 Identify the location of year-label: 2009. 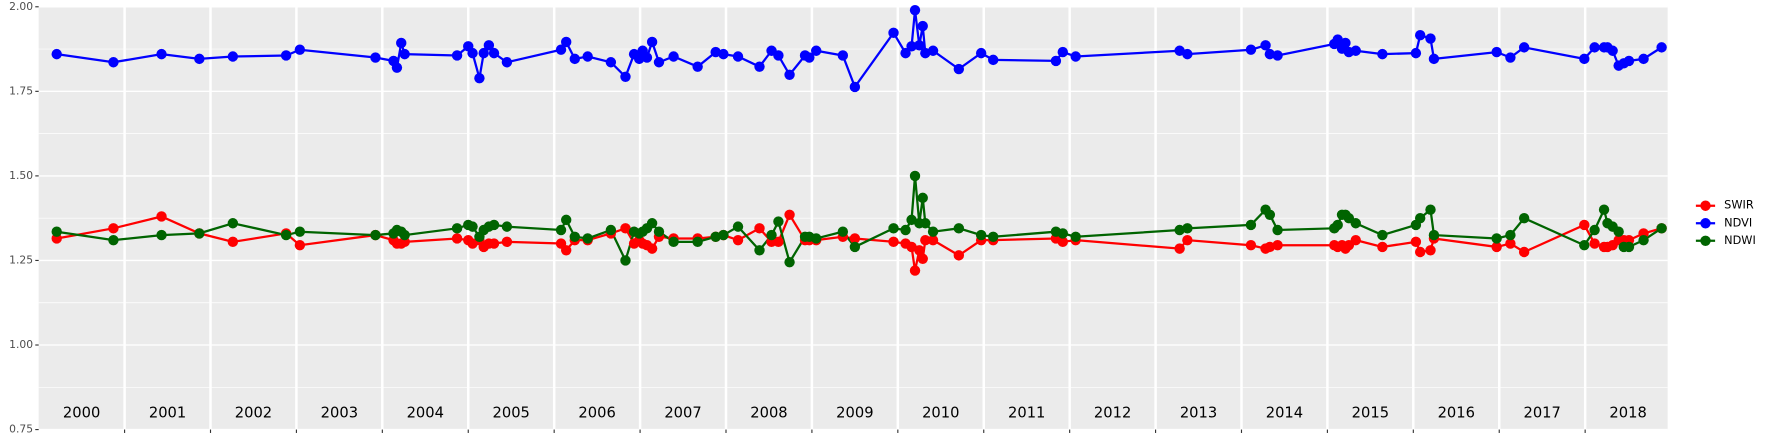
(854, 413).